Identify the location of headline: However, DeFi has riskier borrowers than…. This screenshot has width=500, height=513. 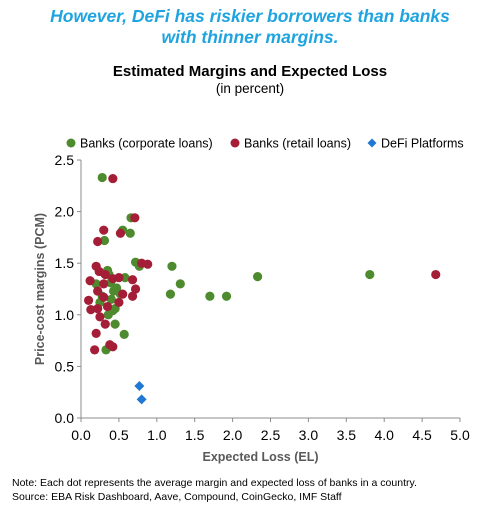
(250, 27).